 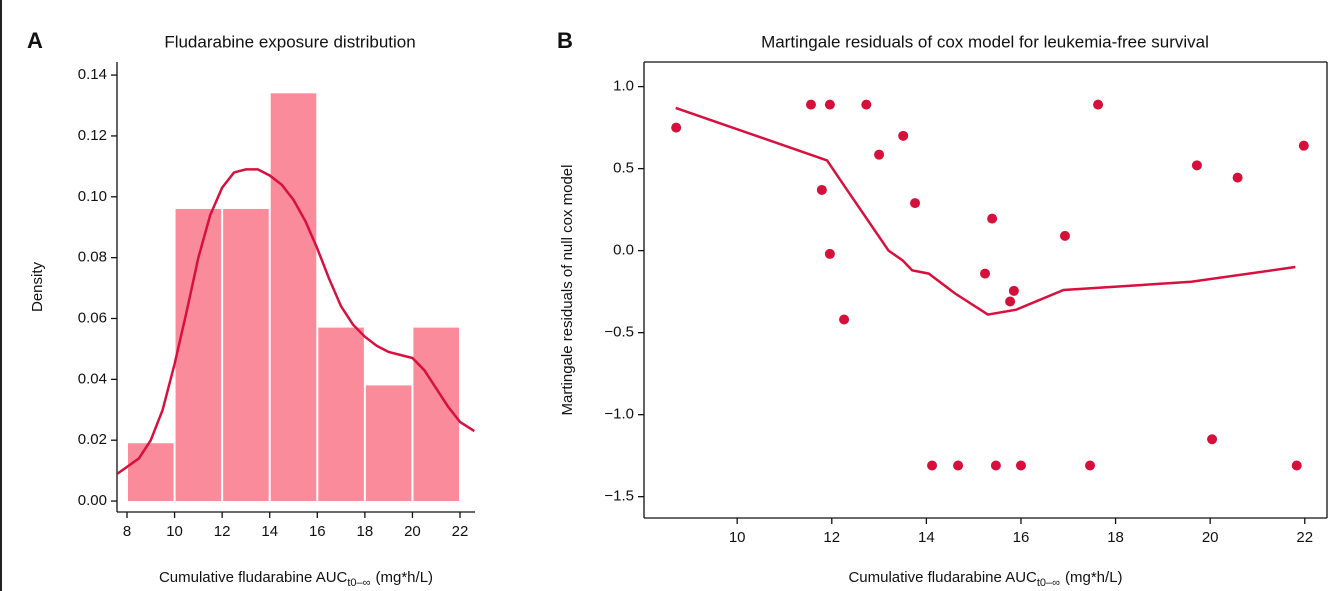 I want to click on y-tick-label: 0.06, so click(x=92, y=317).